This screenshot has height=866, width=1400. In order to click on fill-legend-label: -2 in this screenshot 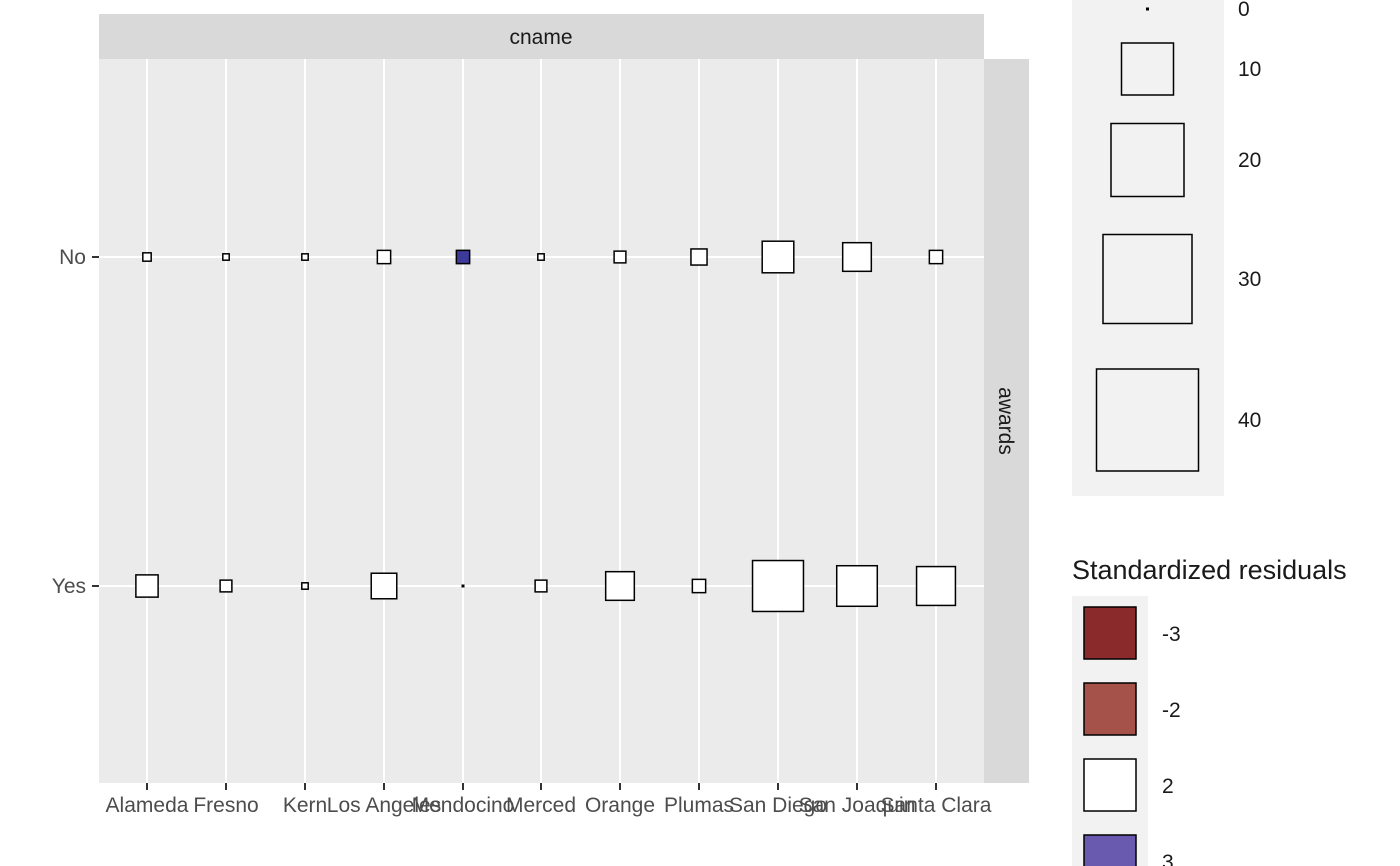, I will do `click(1171, 710)`.